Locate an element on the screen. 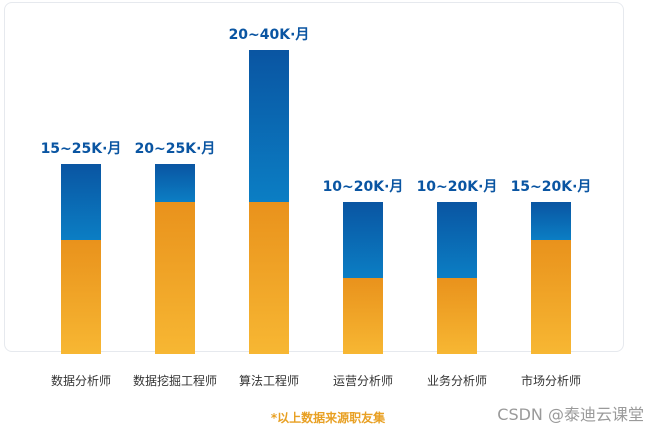  watermark: CSDN @泰迪云课堂 is located at coordinates (570, 414).